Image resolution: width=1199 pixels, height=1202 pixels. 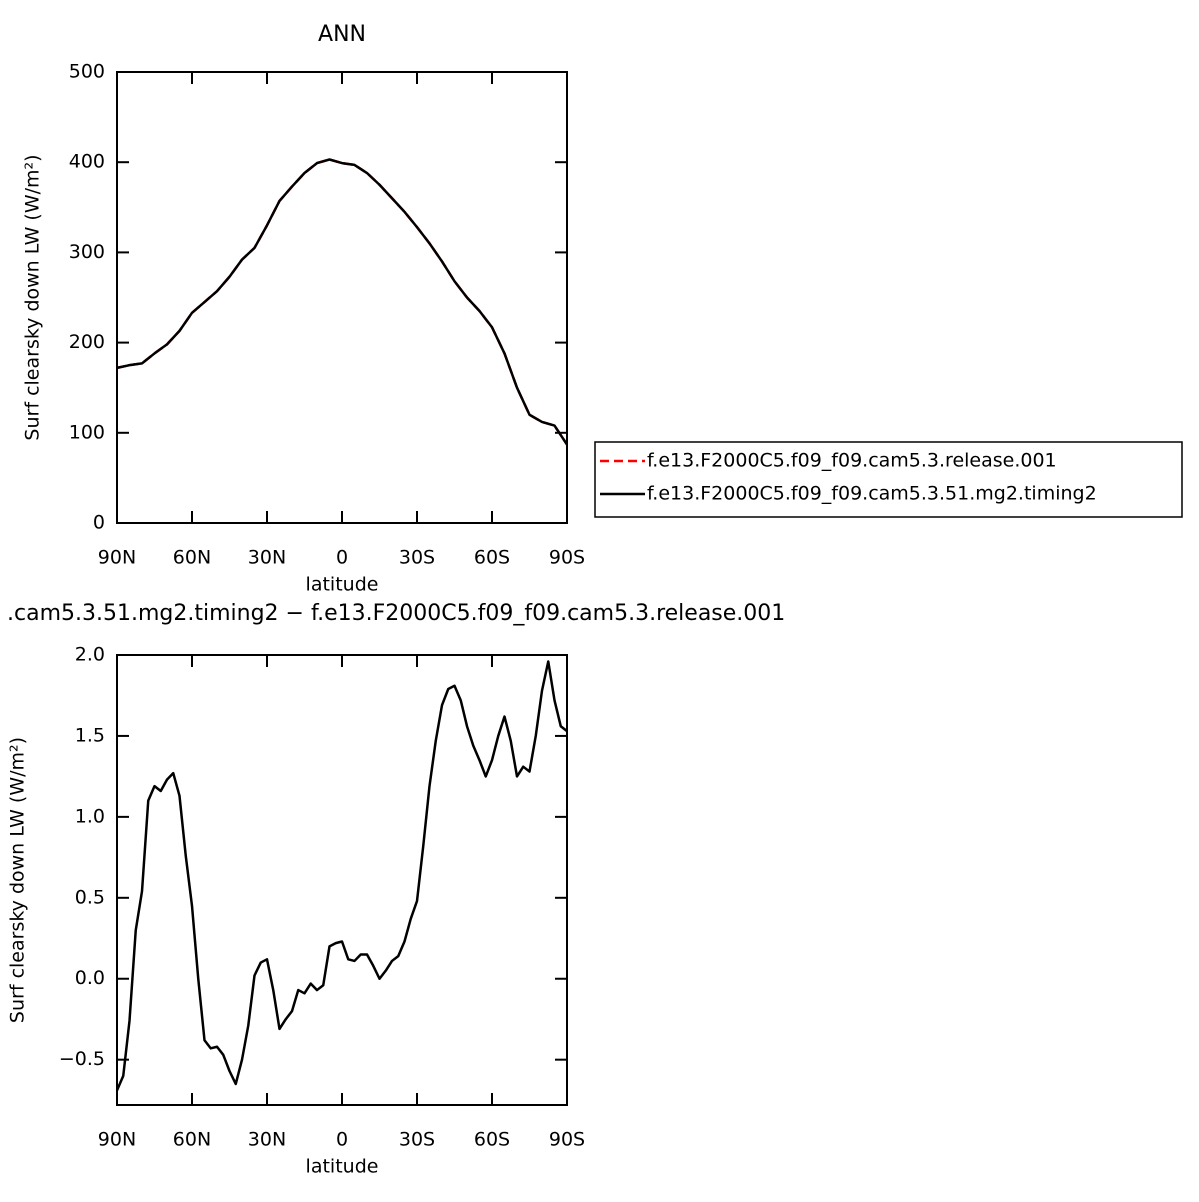 What do you see at coordinates (90, 816) in the screenshot?
I see `y-tick-label: 1.0` at bounding box center [90, 816].